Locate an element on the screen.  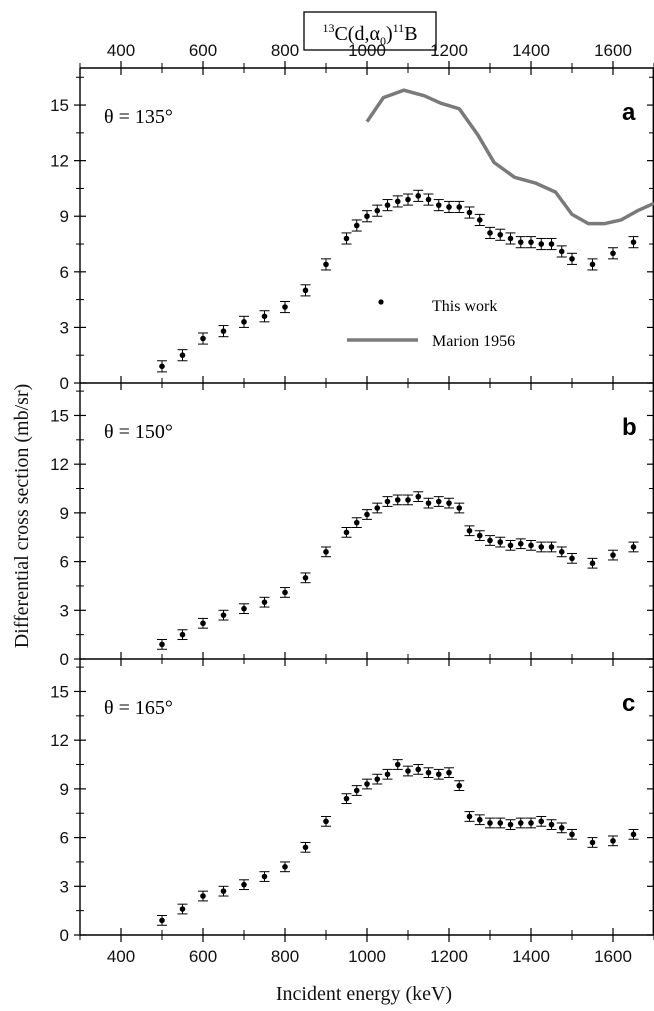
y-tick-label: 0 is located at coordinates (64, 935).